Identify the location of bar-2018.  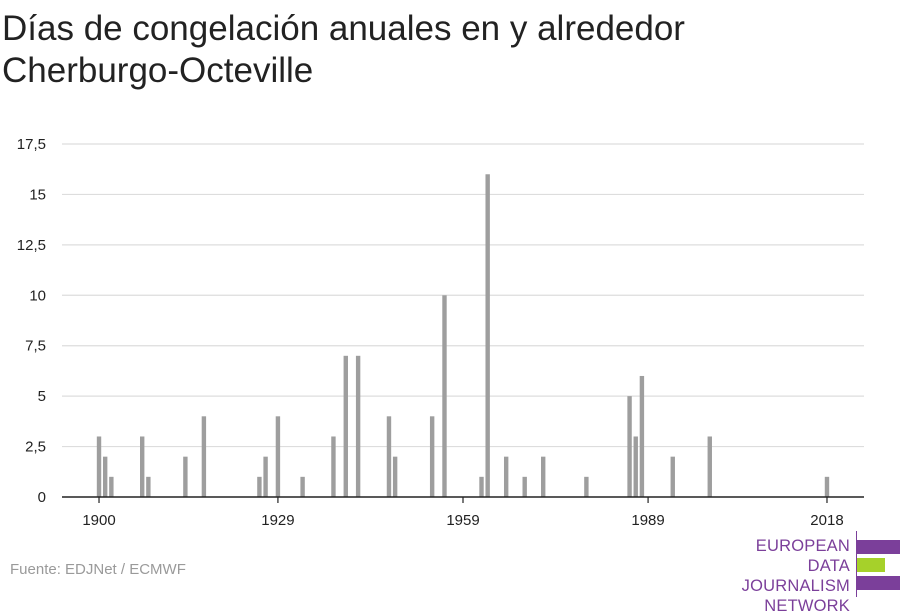
(827, 486).